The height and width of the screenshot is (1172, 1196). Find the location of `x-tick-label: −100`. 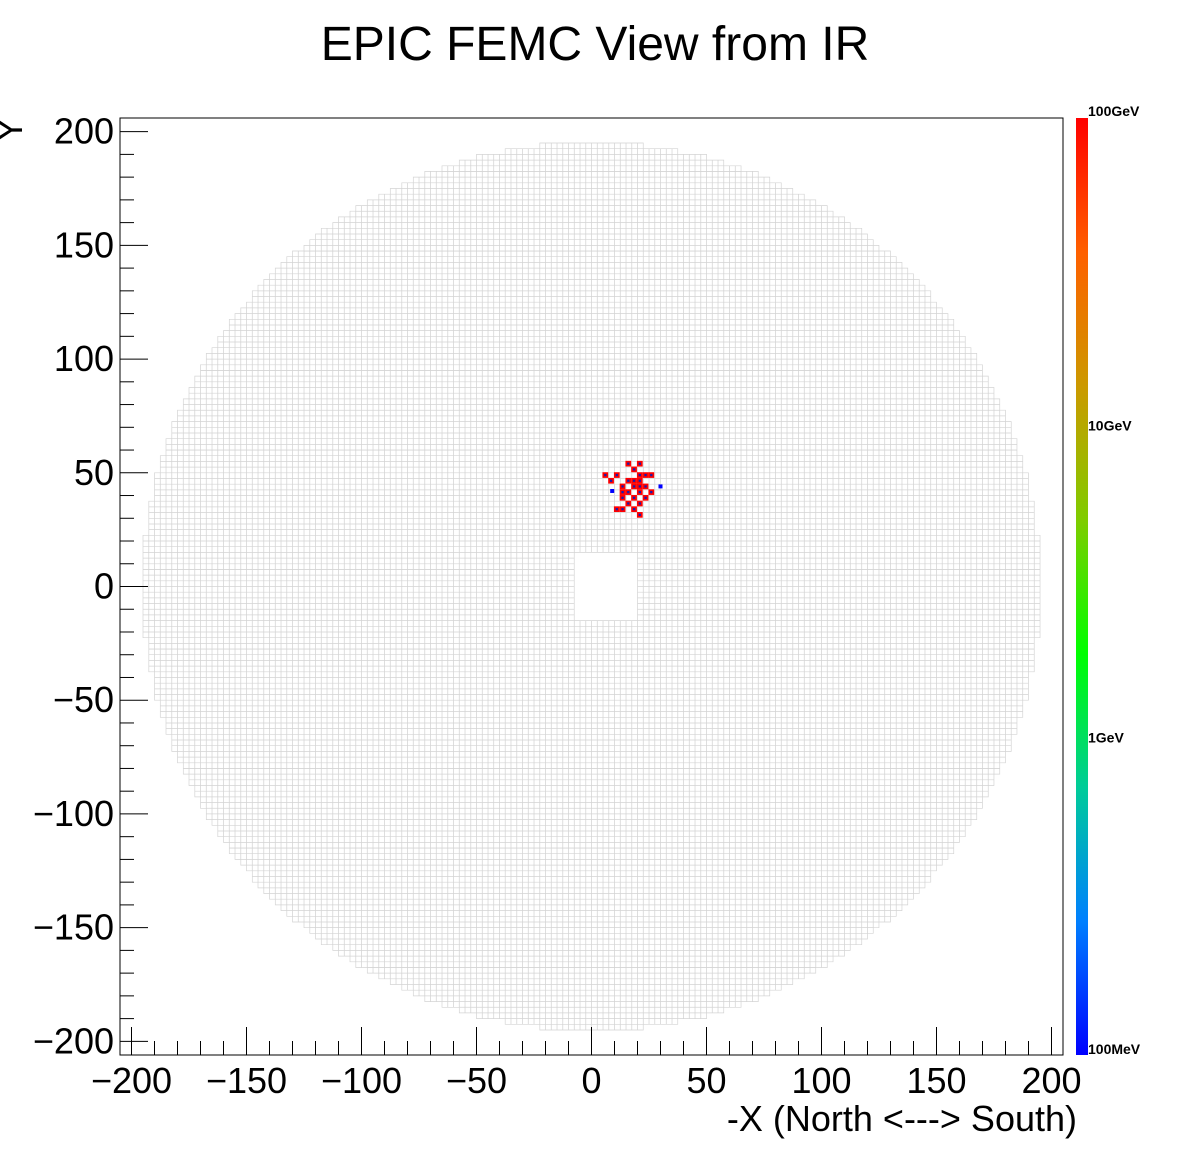

x-tick-label: −100 is located at coordinates (361, 1080).